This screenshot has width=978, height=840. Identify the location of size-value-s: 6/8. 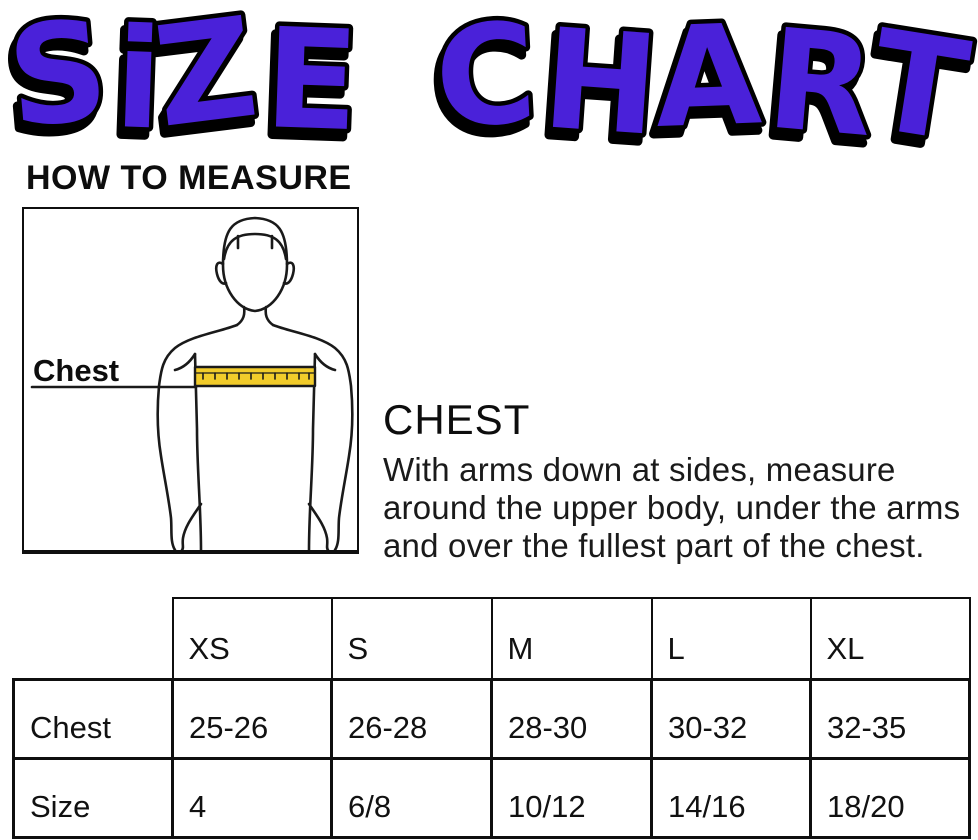
(411, 797).